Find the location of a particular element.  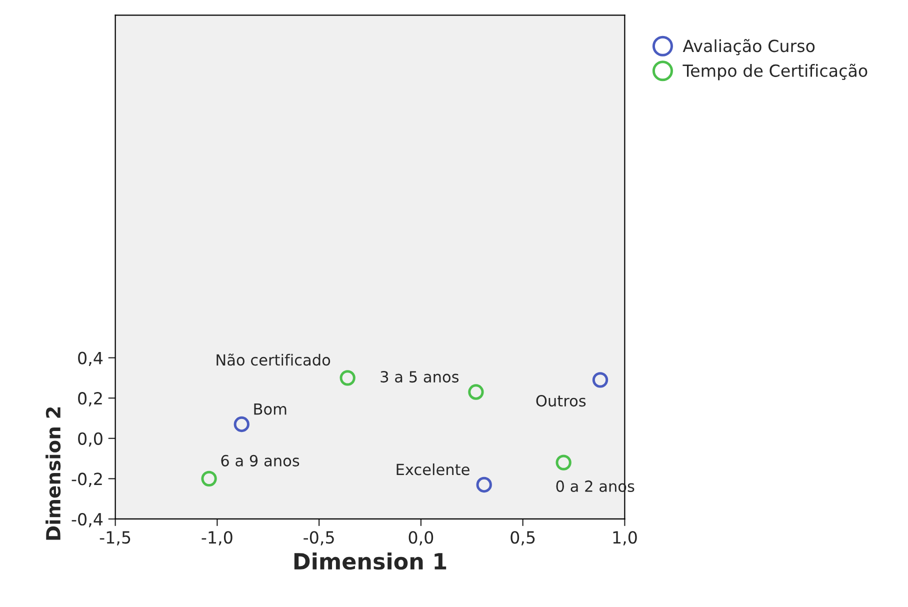

annotation: 3 a 5 anos is located at coordinates (419, 377).